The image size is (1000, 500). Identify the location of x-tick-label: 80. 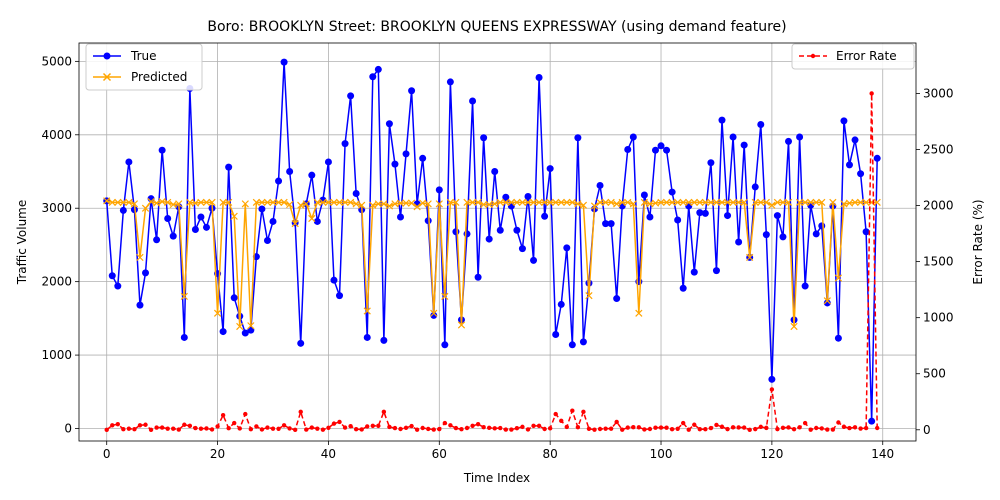
(550, 454).